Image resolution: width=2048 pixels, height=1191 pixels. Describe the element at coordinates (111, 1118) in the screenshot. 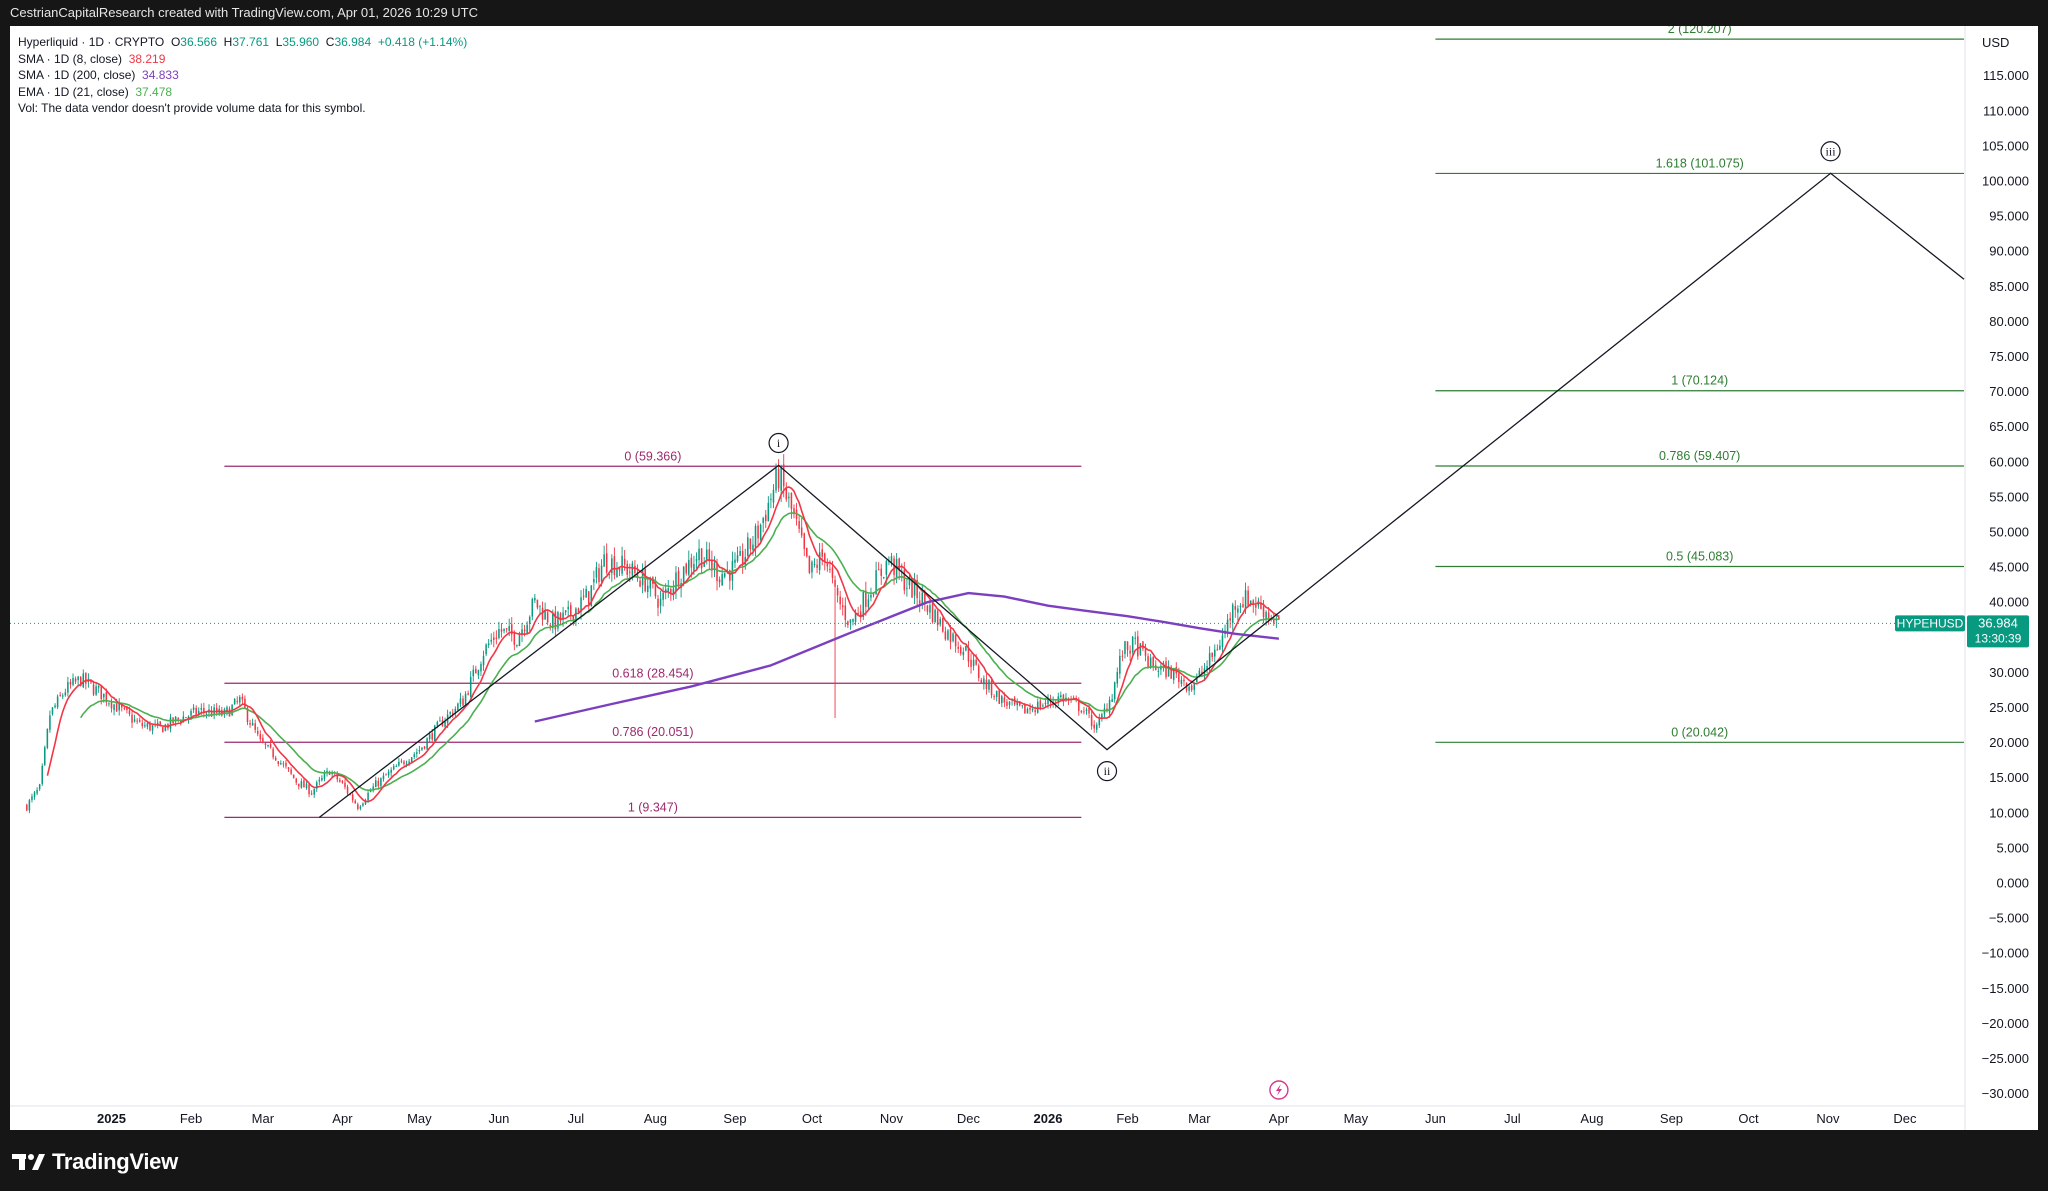

I see `time-axis-label: 2025` at that location.